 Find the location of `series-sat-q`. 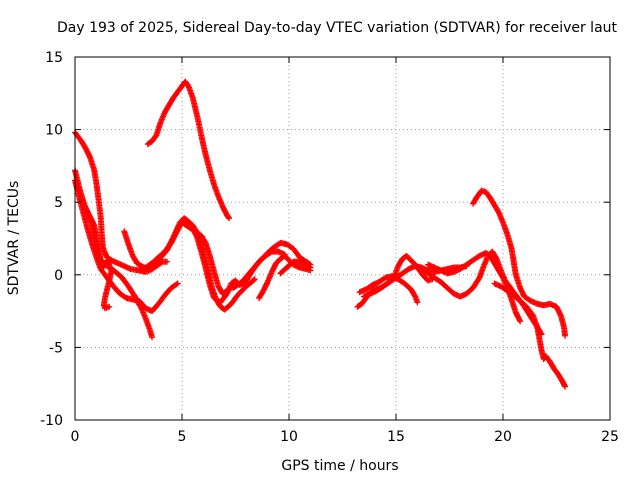

series-sat-q is located at coordinates (519, 263).